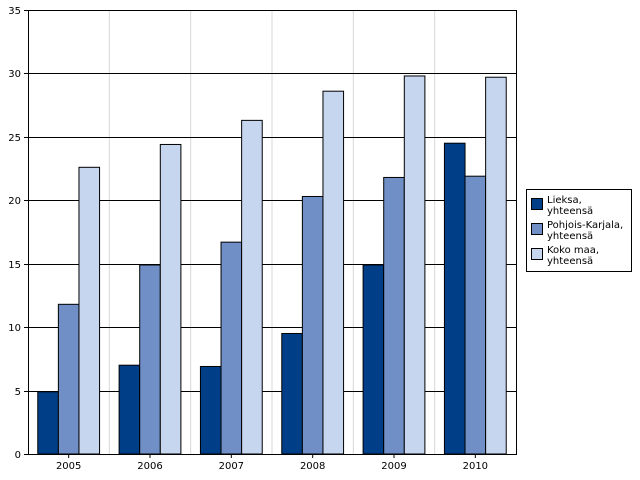  I want to click on x-tick-label: 2010, so click(475, 466).